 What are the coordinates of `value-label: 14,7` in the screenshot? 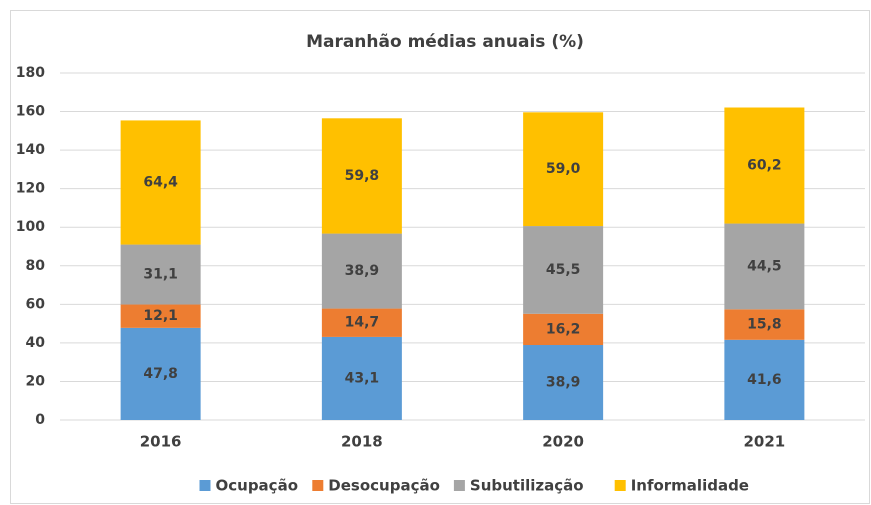 It's located at (362, 323).